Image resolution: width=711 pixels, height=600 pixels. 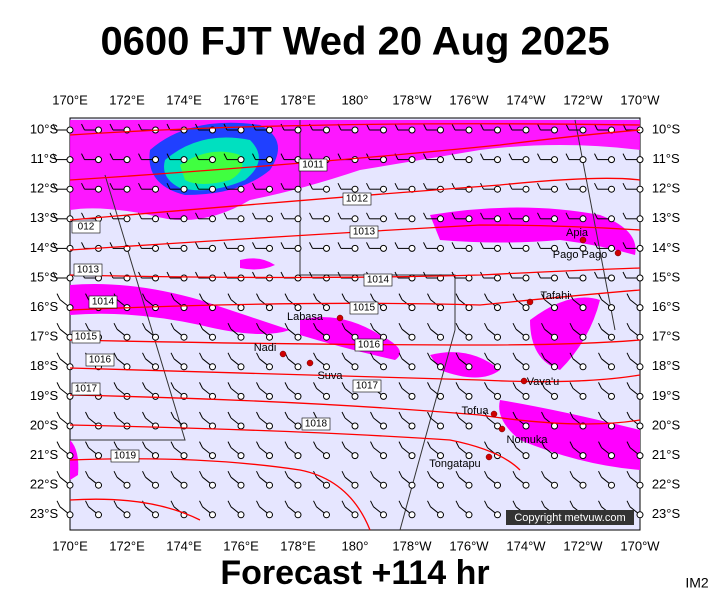 What do you see at coordinates (86, 337) in the screenshot?
I see `isobar-label: 1015` at bounding box center [86, 337].